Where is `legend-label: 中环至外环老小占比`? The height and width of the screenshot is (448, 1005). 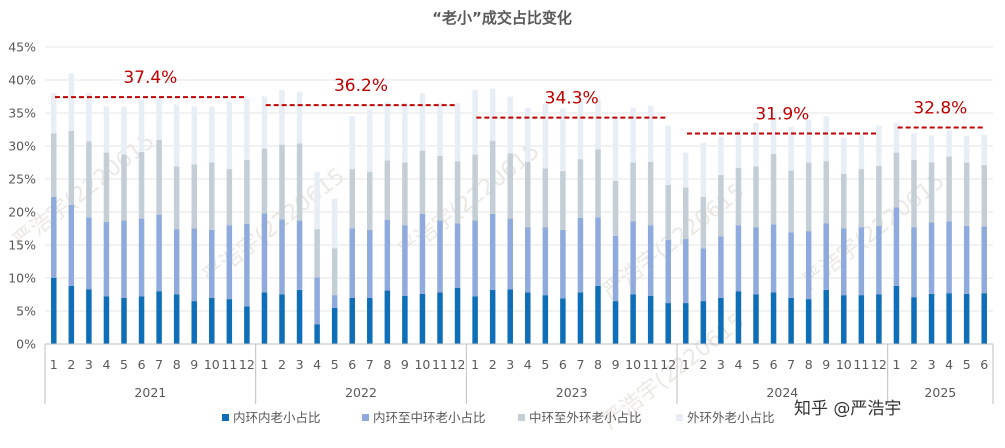
legend-label: 中环至外环老小占比 is located at coordinates (585, 417).